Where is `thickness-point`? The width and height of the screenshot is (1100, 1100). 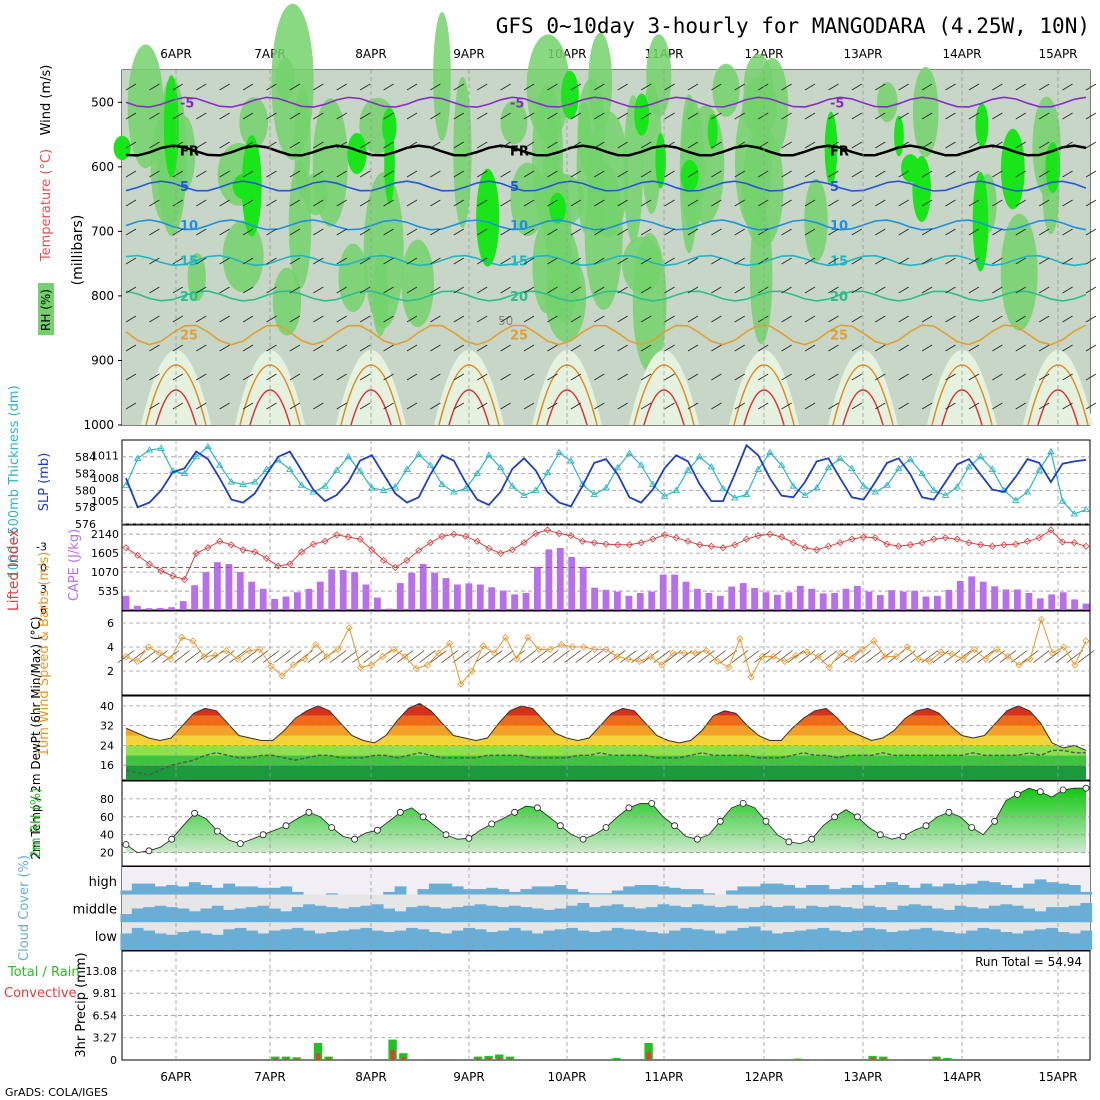
thickness-point is located at coordinates (606, 487).